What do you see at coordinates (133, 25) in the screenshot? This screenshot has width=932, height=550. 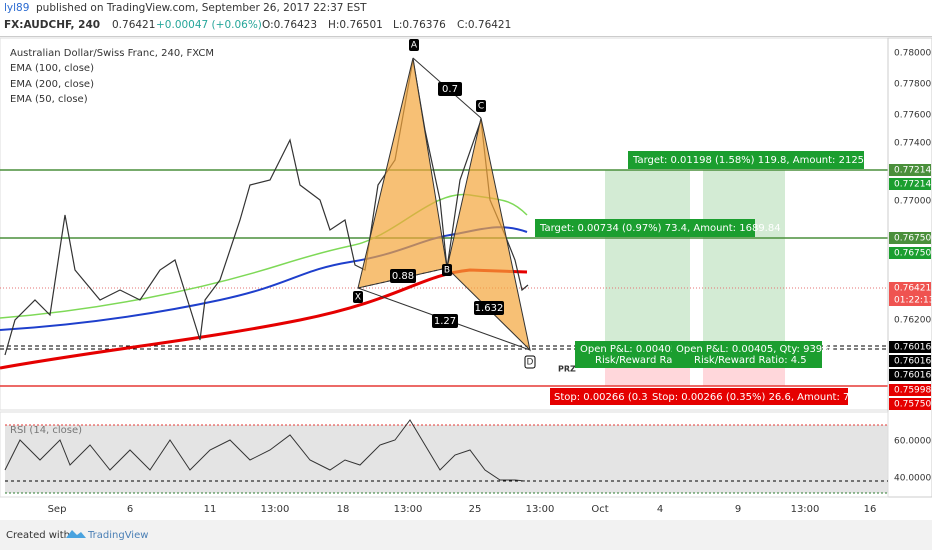 I see `last: 0.76421` at bounding box center [133, 25].